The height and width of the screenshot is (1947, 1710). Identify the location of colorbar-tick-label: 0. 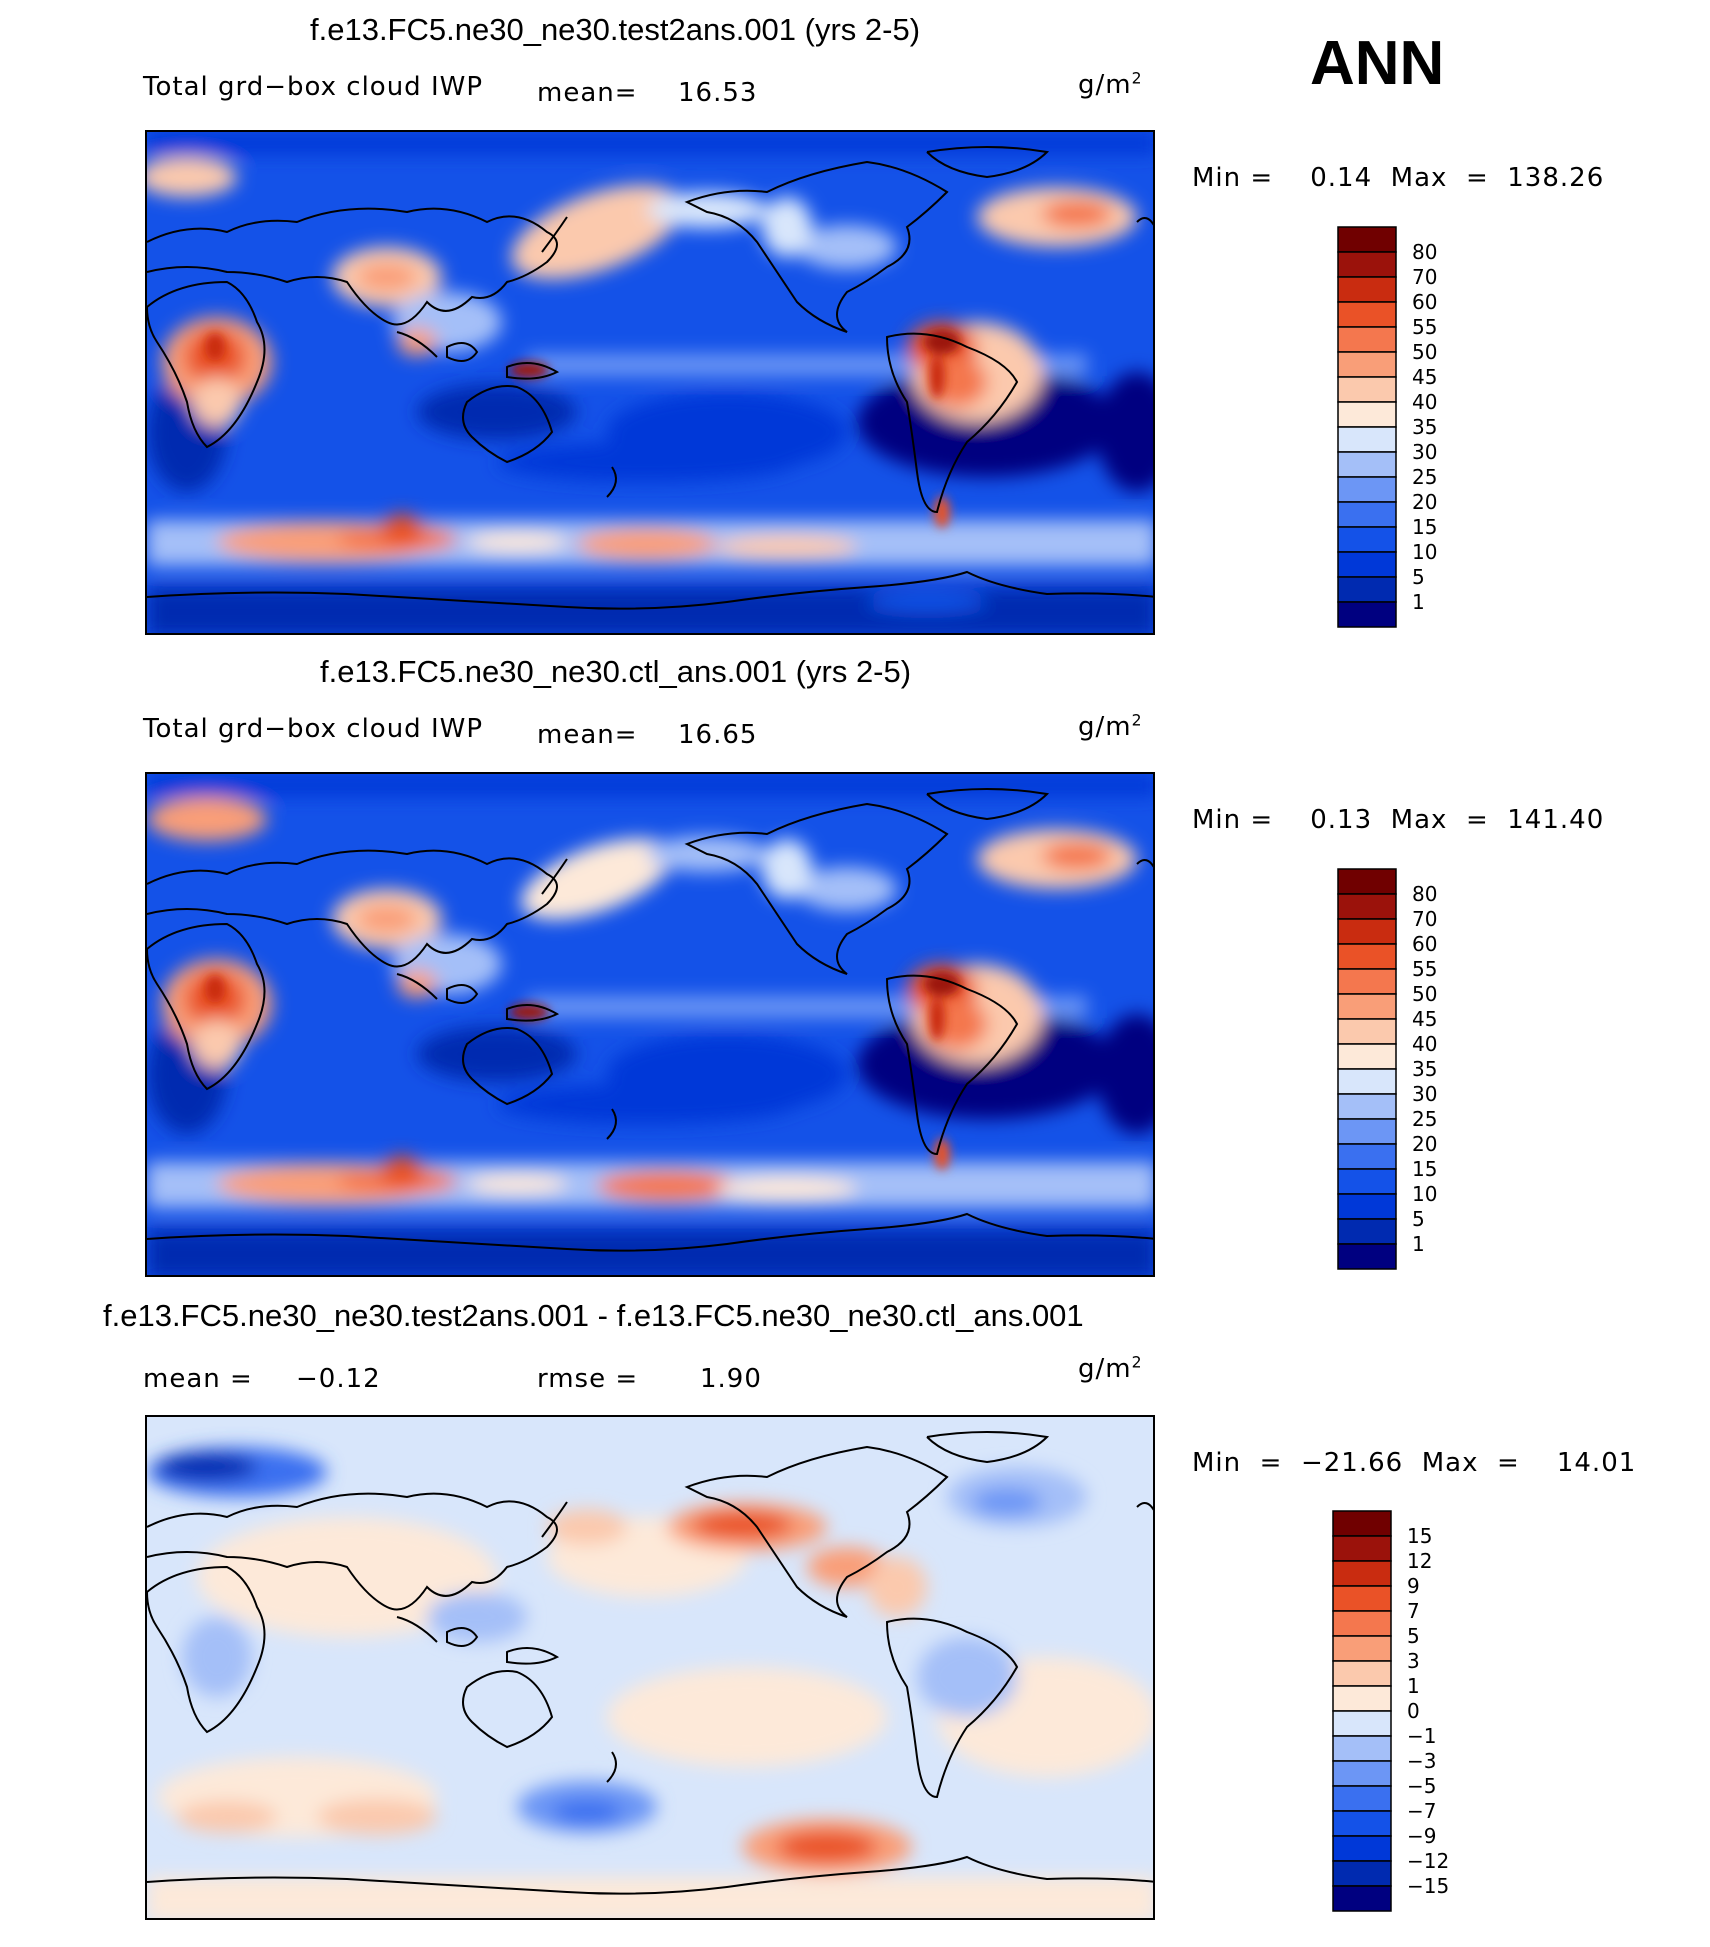
(1413, 1711).